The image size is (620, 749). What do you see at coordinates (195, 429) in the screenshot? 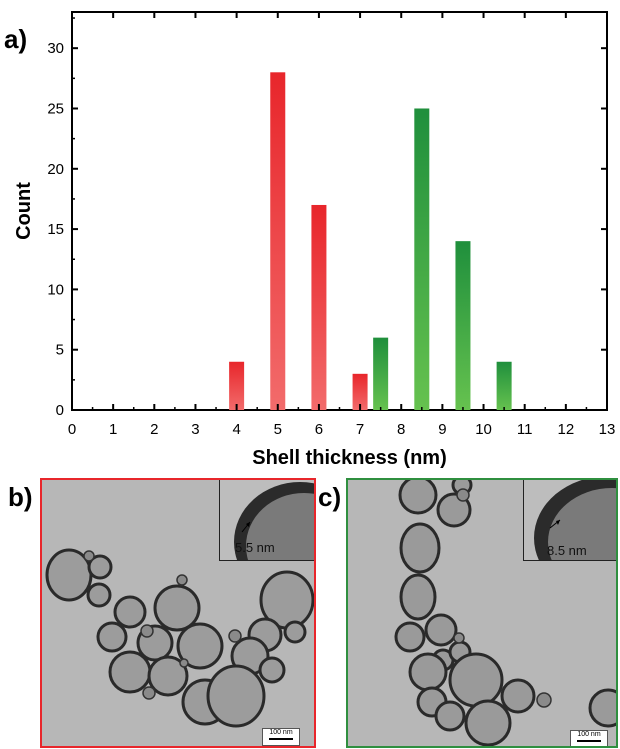
I see `x-tick-label-3: 3` at bounding box center [195, 429].